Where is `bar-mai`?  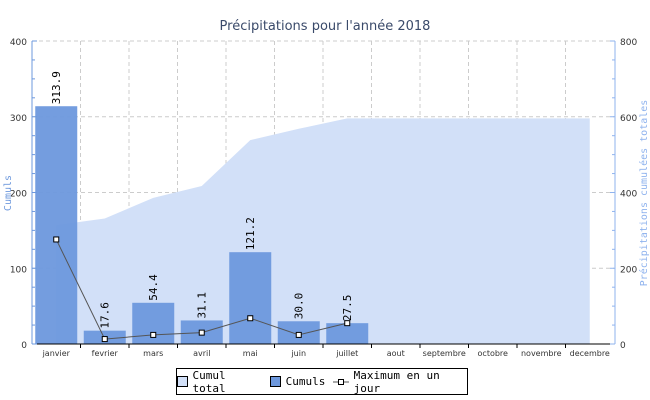
bar-mai is located at coordinates (250, 298).